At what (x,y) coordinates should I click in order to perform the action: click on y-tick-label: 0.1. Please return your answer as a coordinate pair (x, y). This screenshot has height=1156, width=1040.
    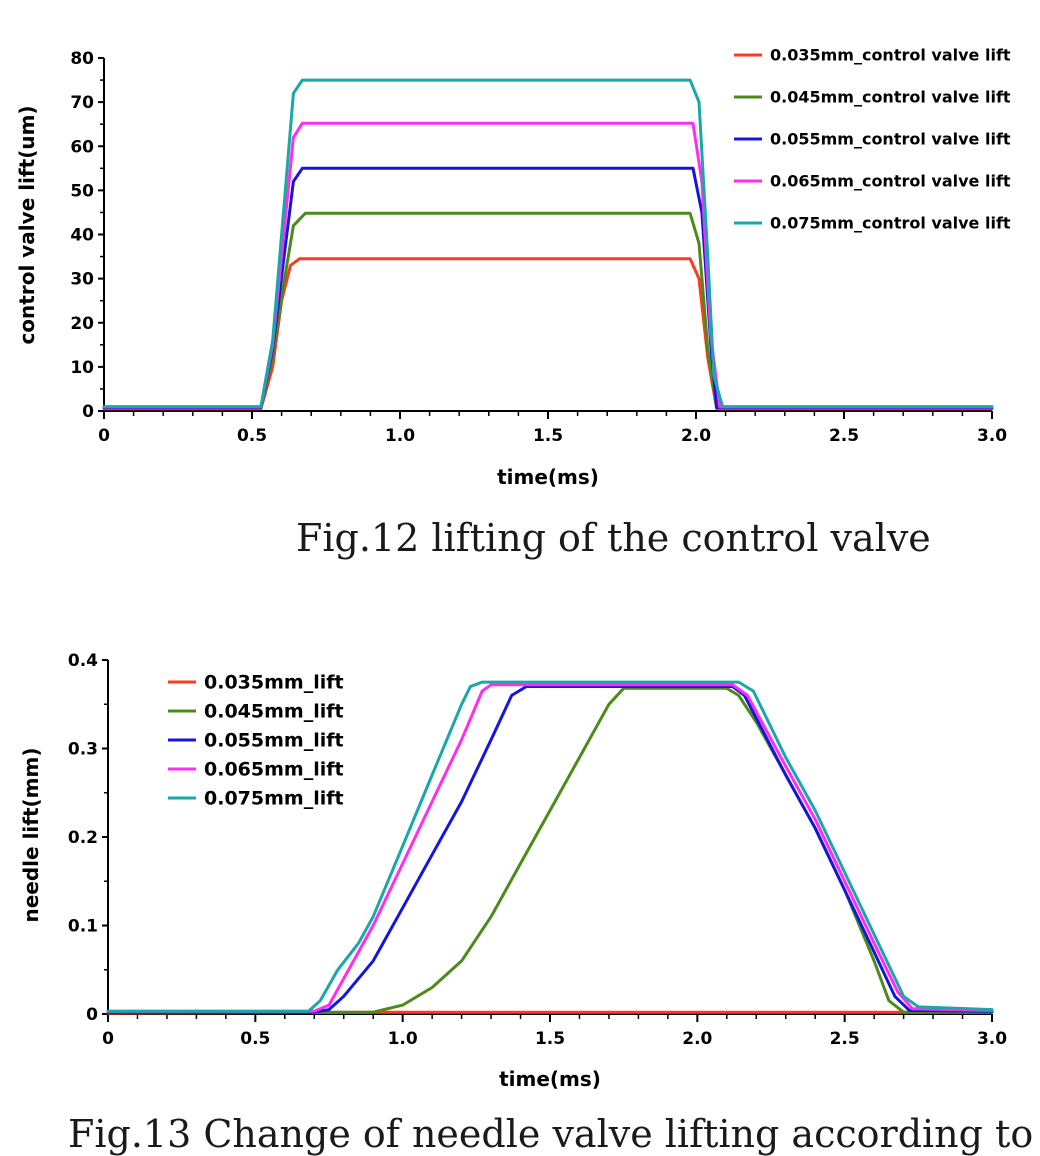
    Looking at the image, I should click on (83, 927).